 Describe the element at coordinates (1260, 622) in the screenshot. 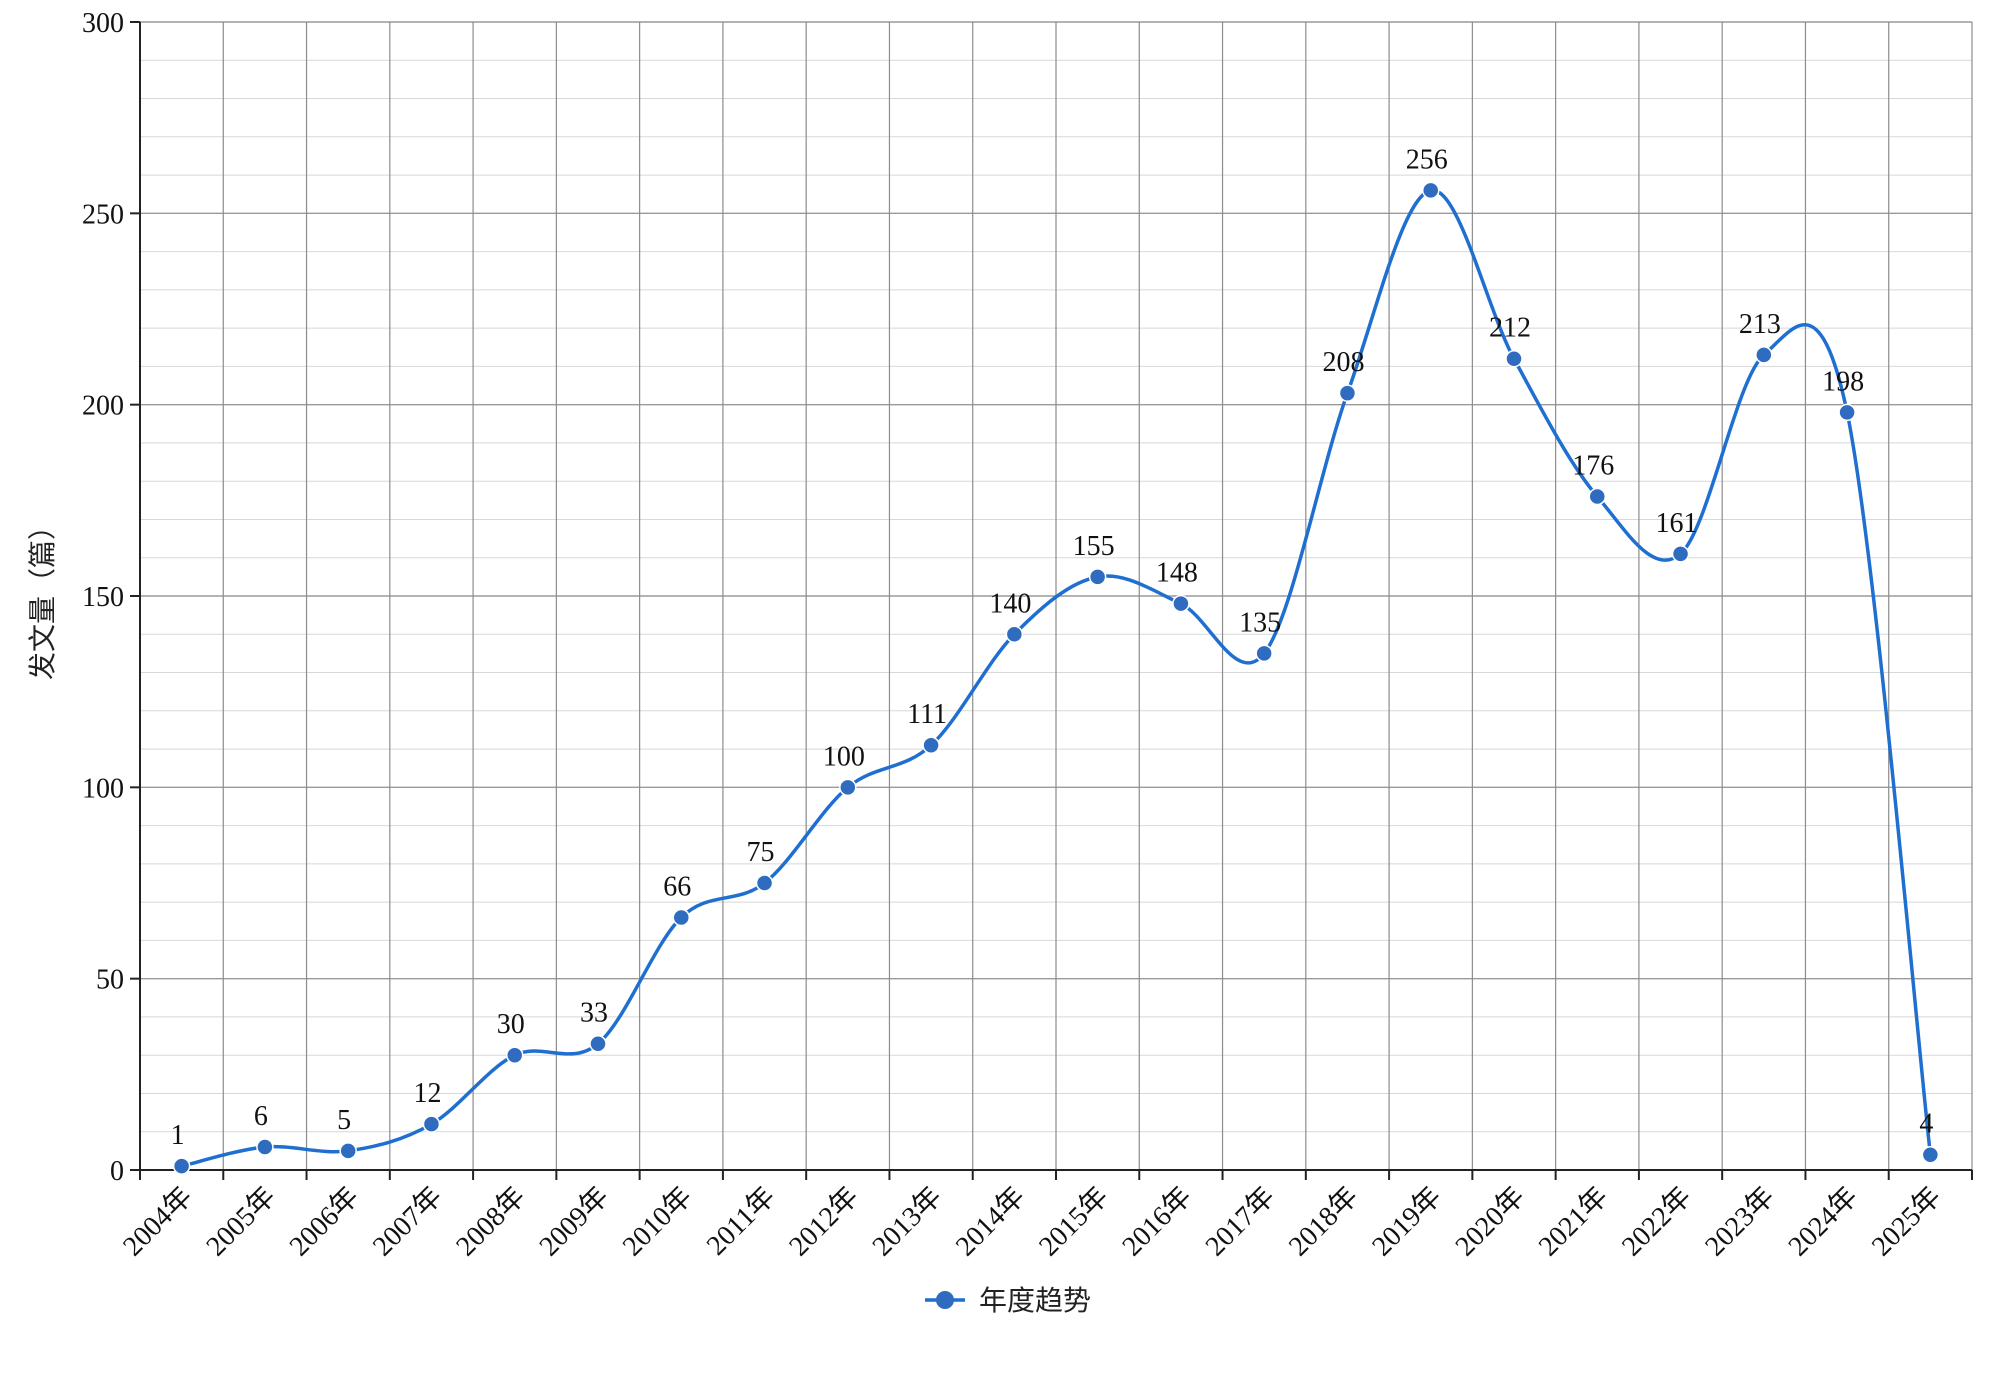

I see `data-label: 135` at that location.